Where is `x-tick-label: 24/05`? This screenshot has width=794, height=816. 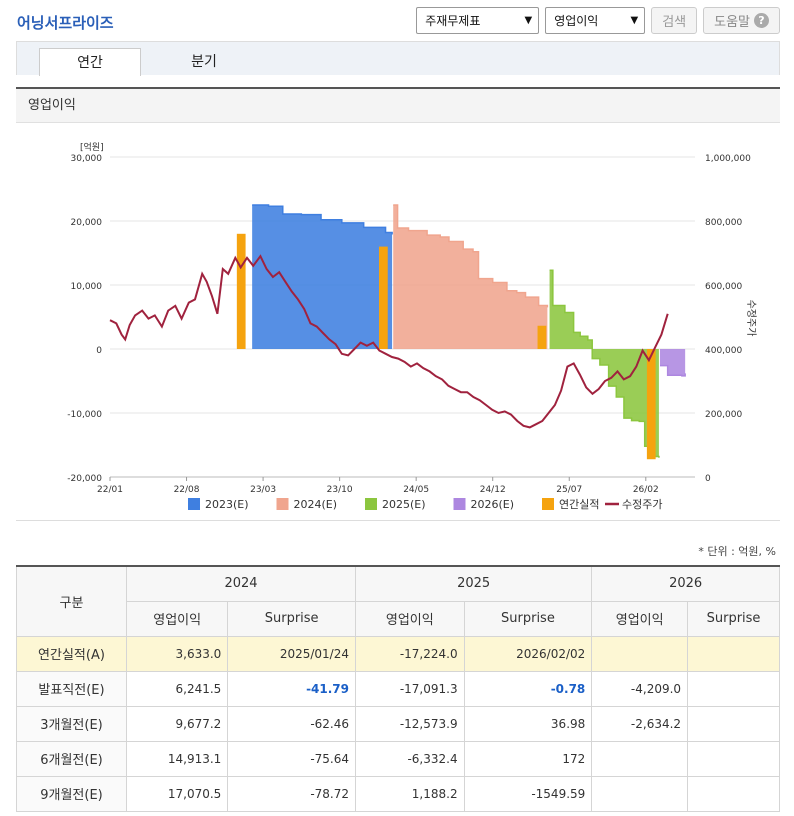 x-tick-label: 24/05 is located at coordinates (416, 490).